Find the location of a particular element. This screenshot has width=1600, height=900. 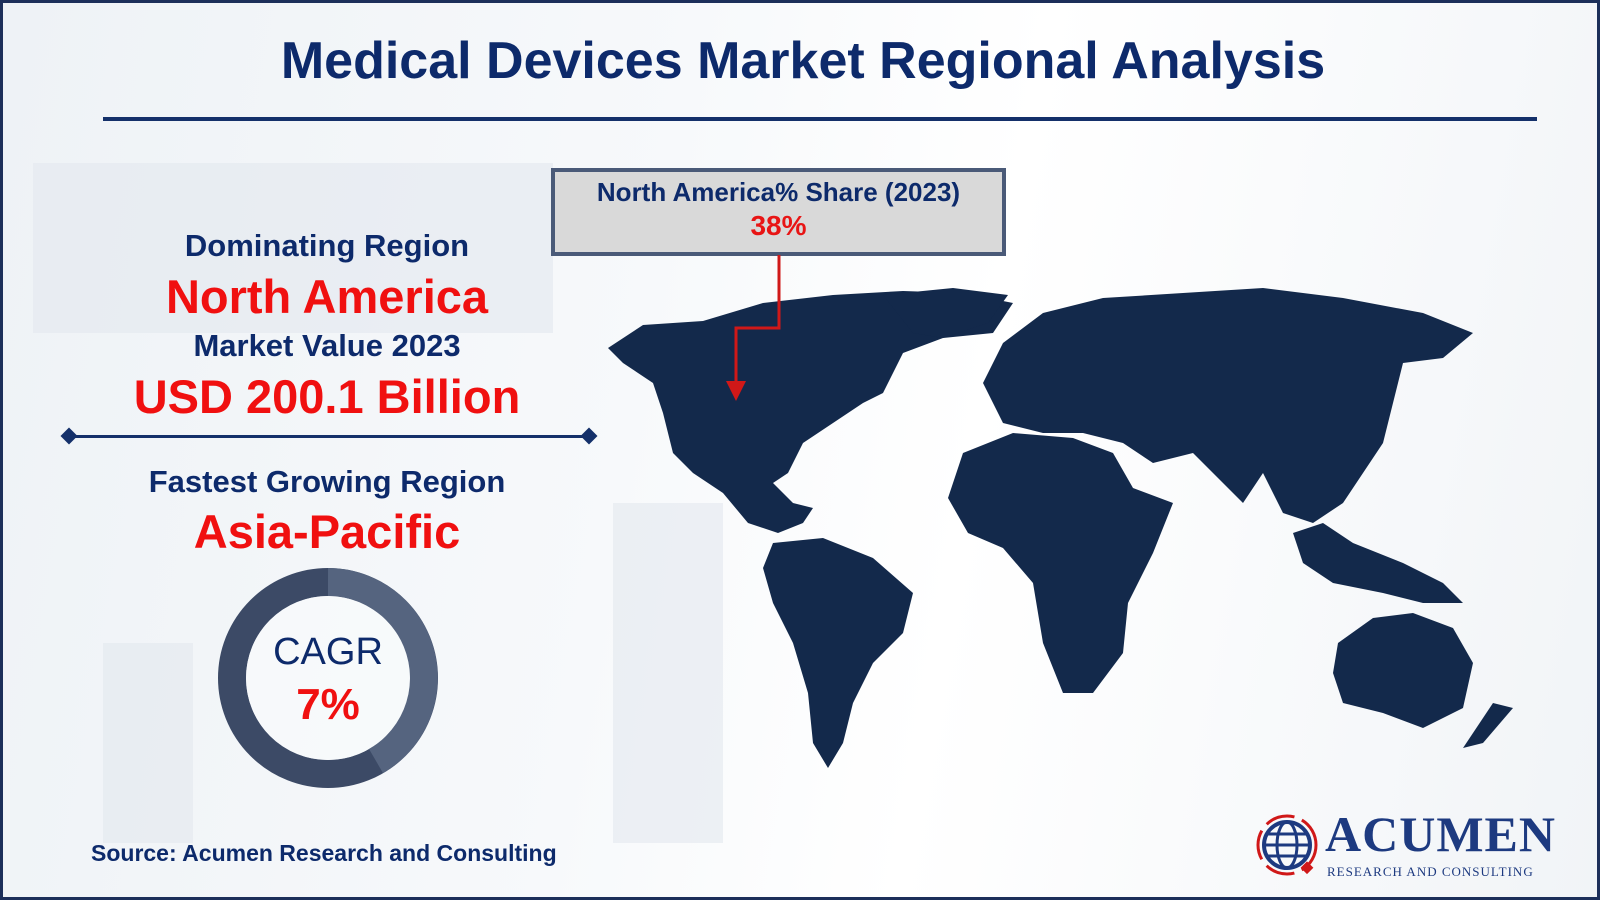

north-america-shape is located at coordinates (810, 412).